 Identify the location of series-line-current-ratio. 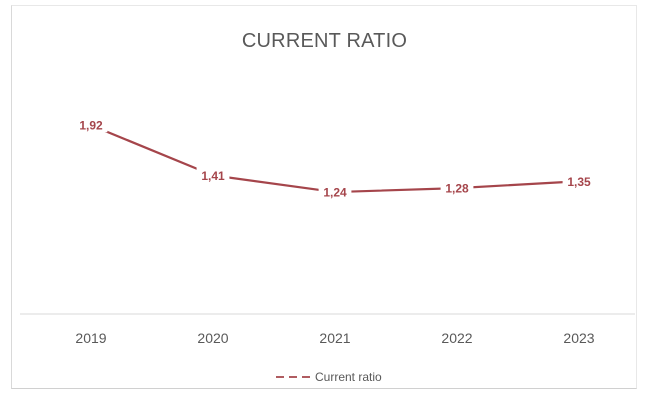
(335, 159).